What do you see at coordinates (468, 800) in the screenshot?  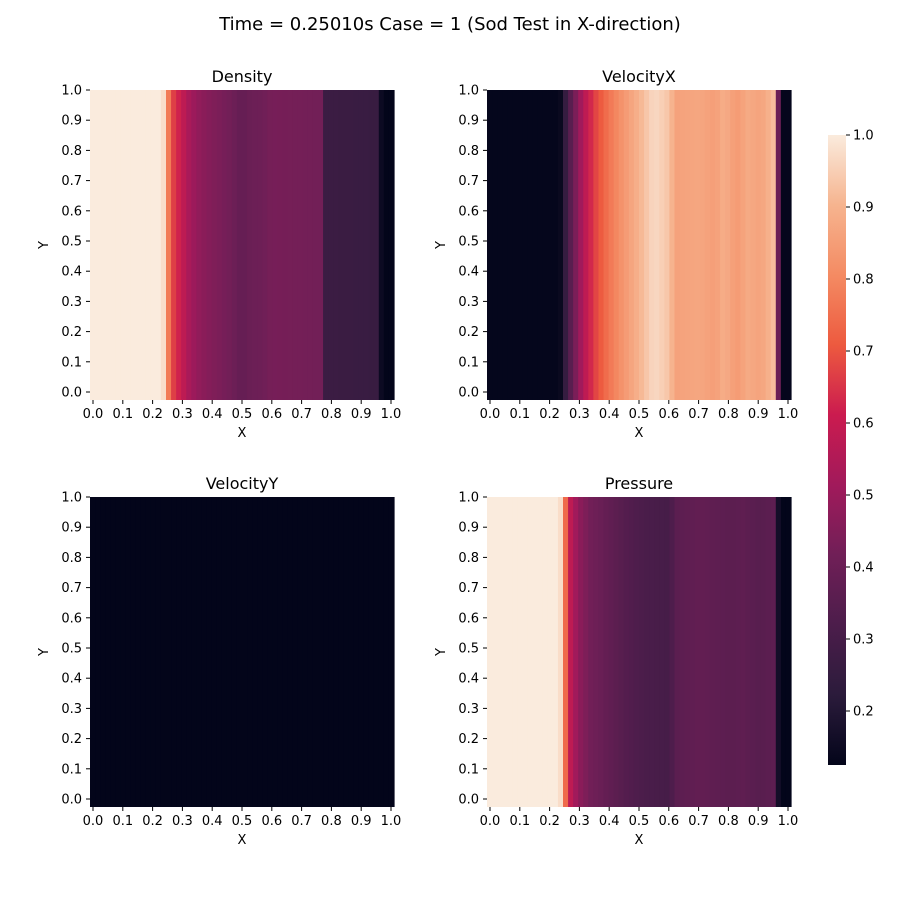 I see `y-tick-label: 0.0` at bounding box center [468, 800].